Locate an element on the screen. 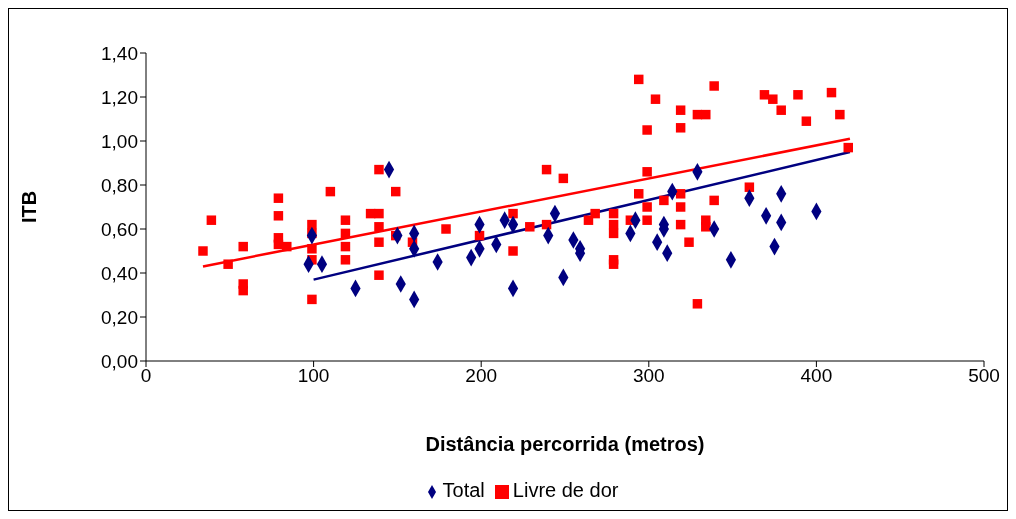 The height and width of the screenshot is (519, 1016). y-tick-label: 0,60 is located at coordinates (119, 229).